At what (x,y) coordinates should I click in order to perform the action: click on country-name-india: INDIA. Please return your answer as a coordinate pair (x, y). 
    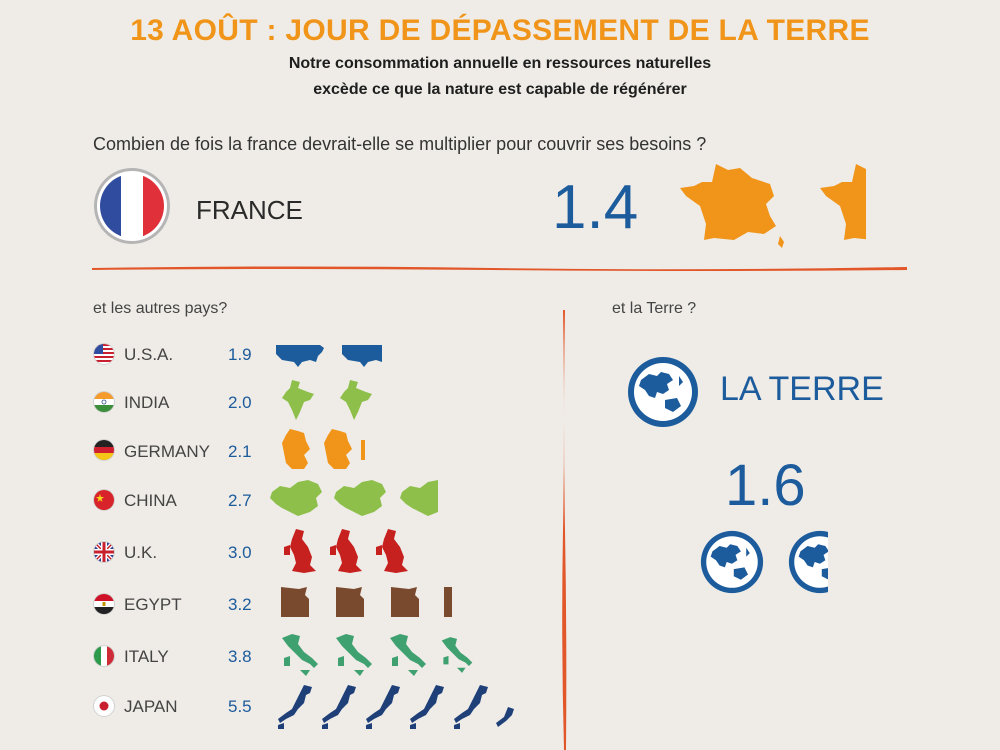
    Looking at the image, I should click on (147, 402).